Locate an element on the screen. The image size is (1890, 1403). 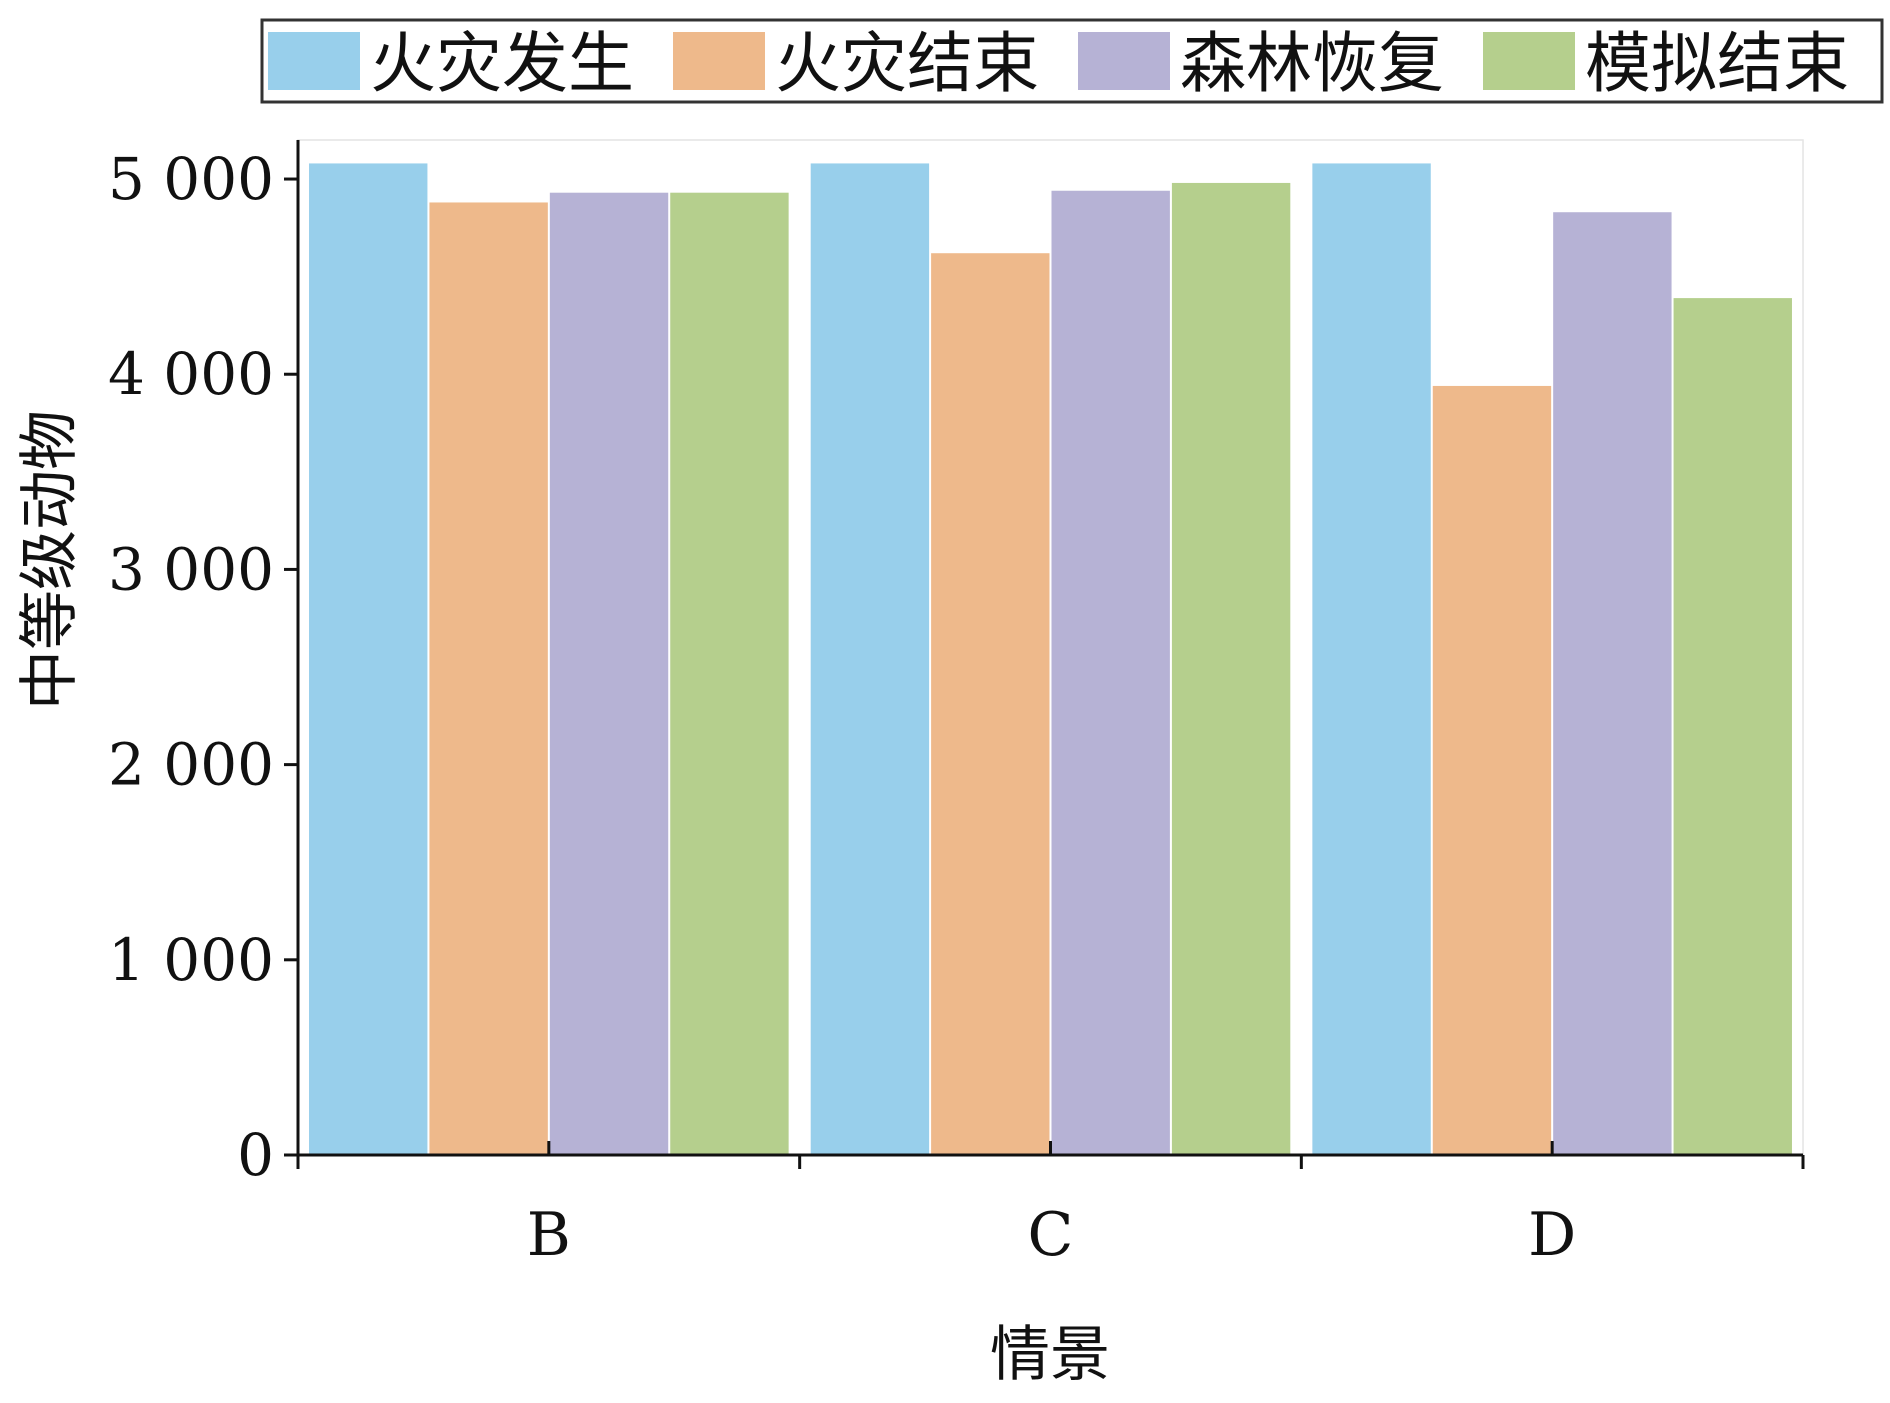
y-axis-ticks: 0 1 000 2 000 3 000 4 000 5 000 is located at coordinates (203, 667).